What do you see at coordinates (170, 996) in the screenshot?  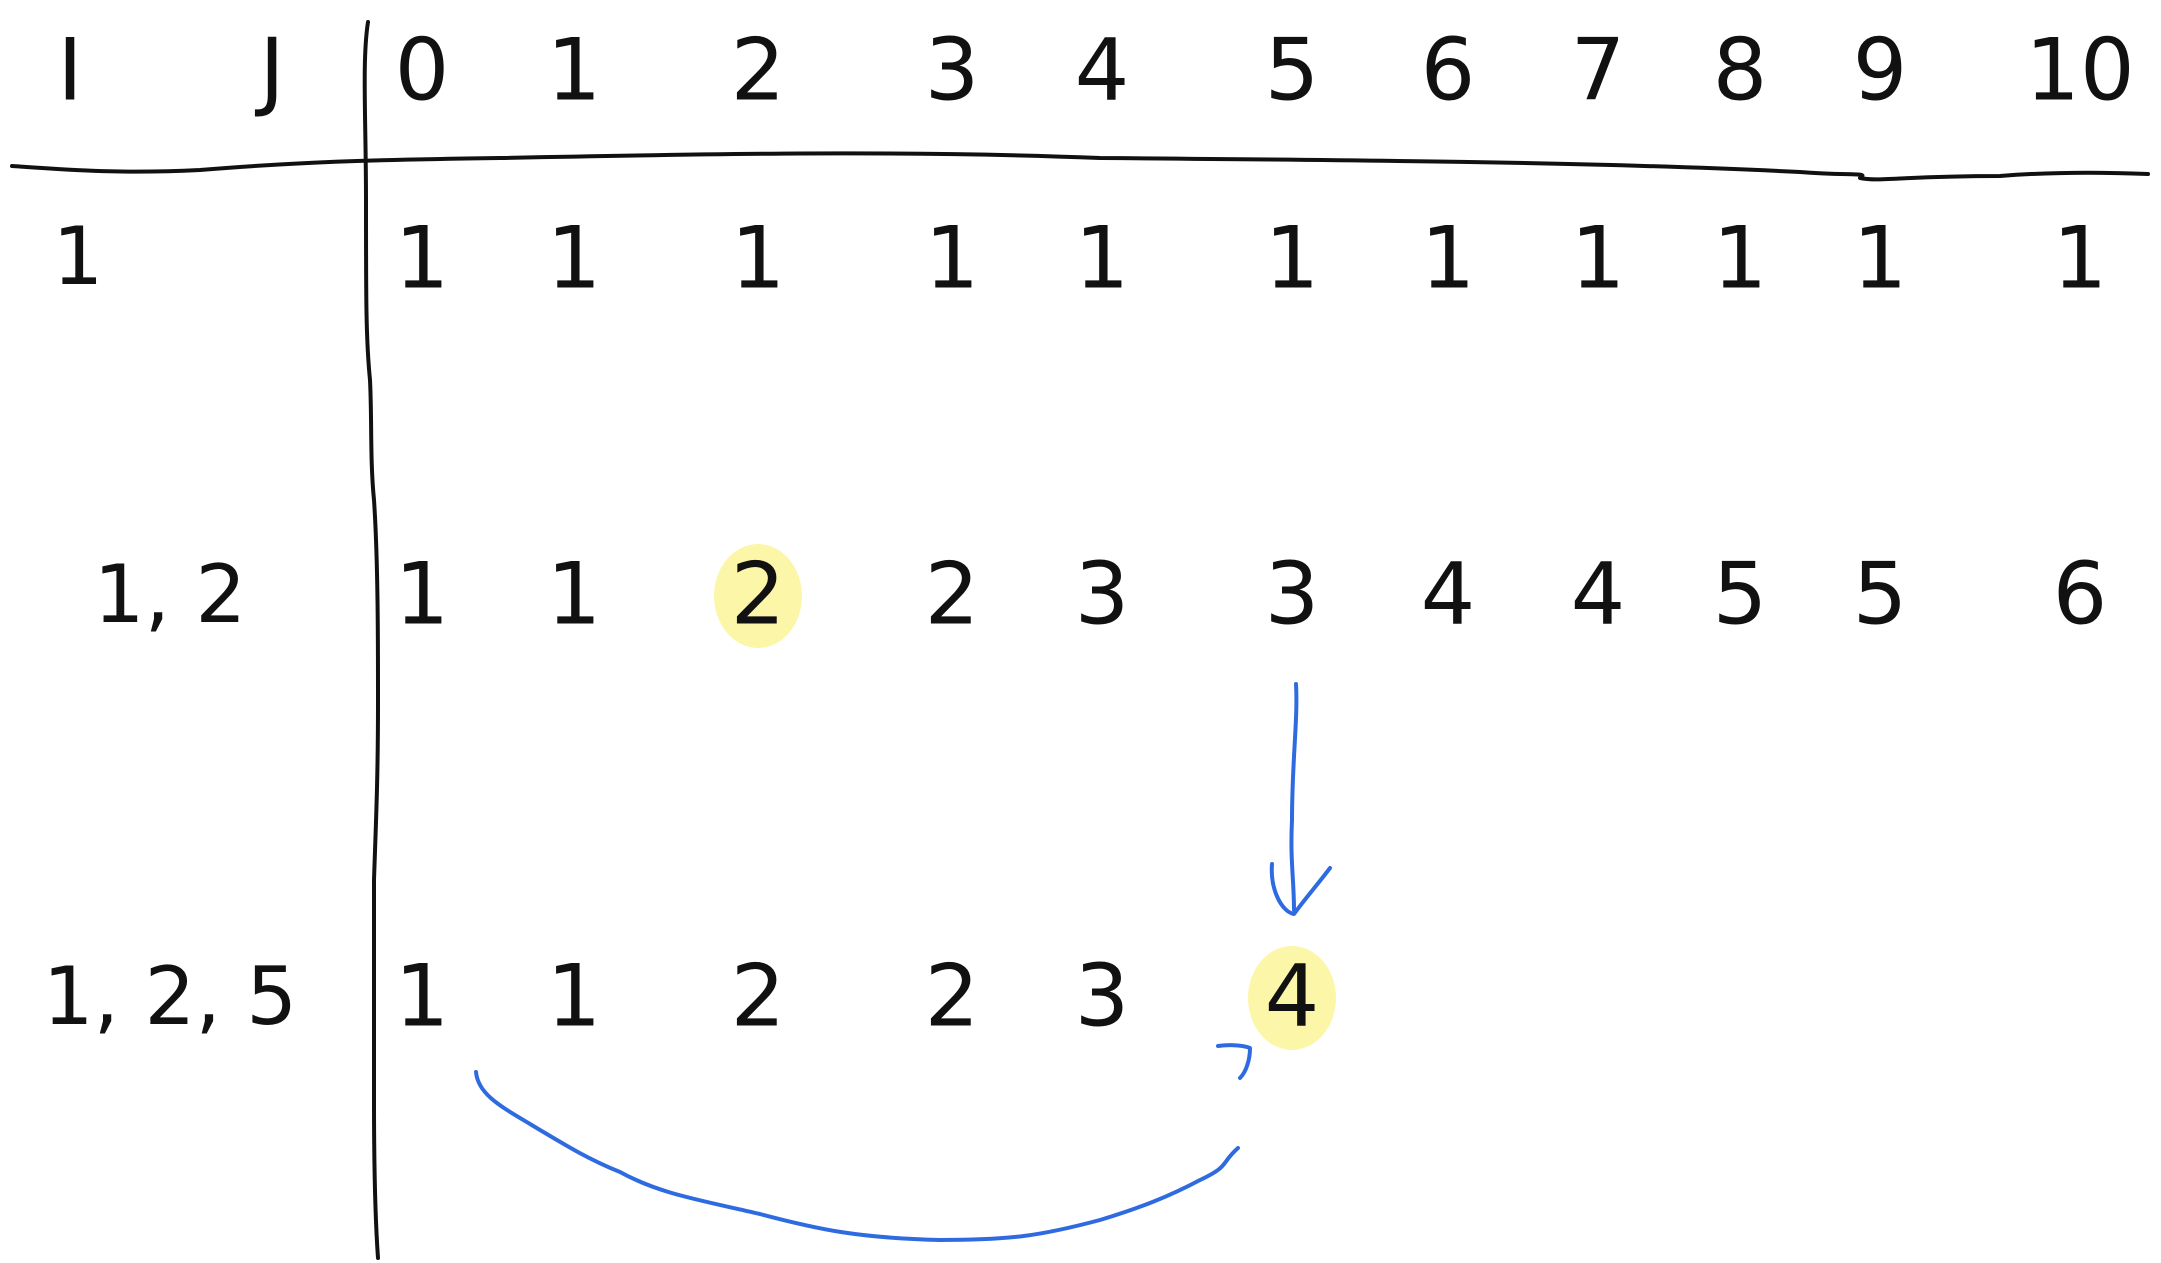 I see `row-label-3: 1, 2, 5` at bounding box center [170, 996].